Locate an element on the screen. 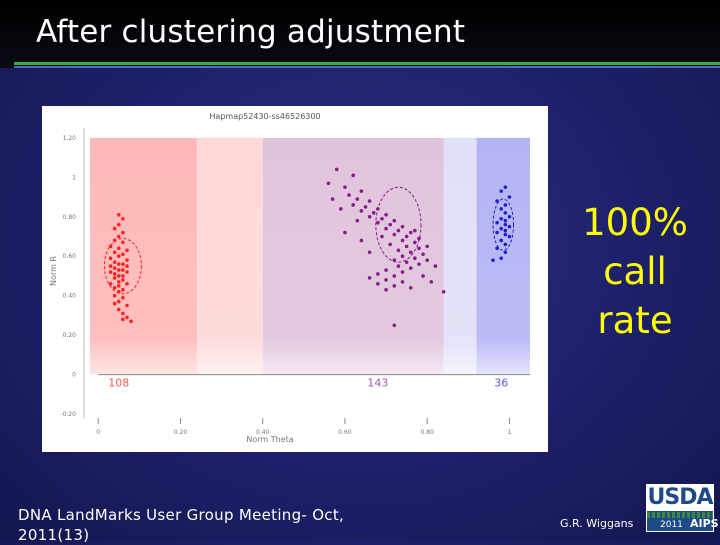 Image resolution: width=720 pixels, height=545 pixels. y-tick-label: -0.20 is located at coordinates (68, 414).